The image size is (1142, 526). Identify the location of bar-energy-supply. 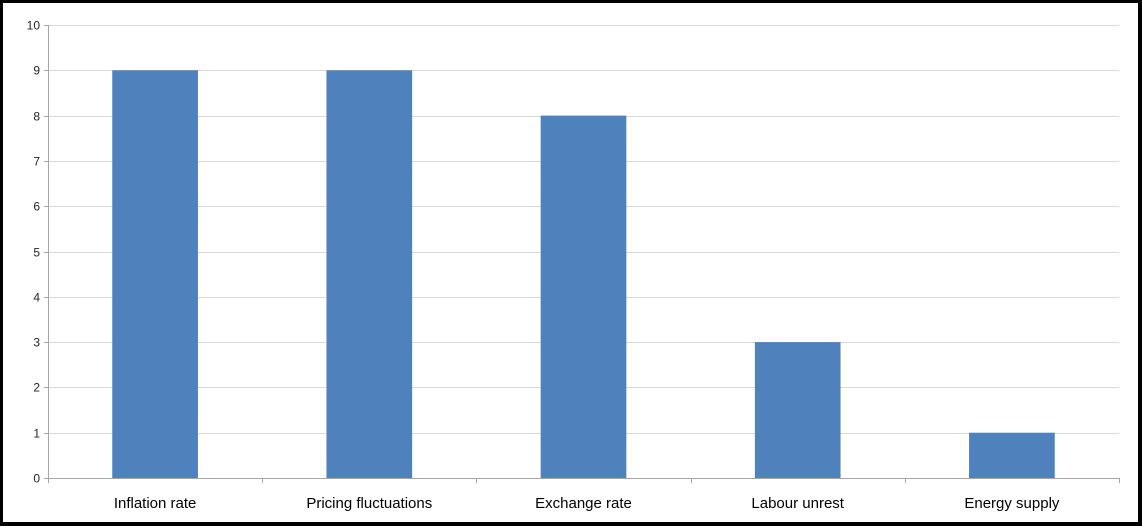
(1012, 455).